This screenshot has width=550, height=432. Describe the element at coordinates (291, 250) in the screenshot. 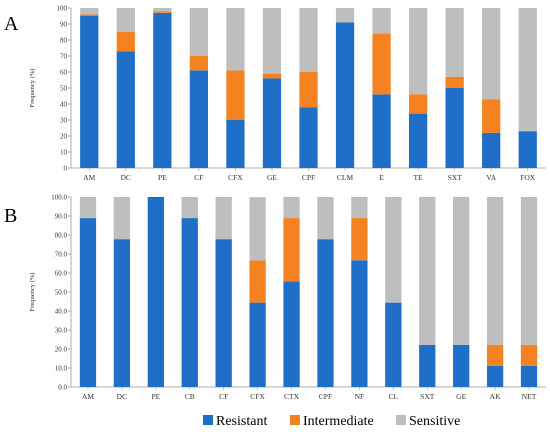

I see `bar-intermediate-ctx` at that location.